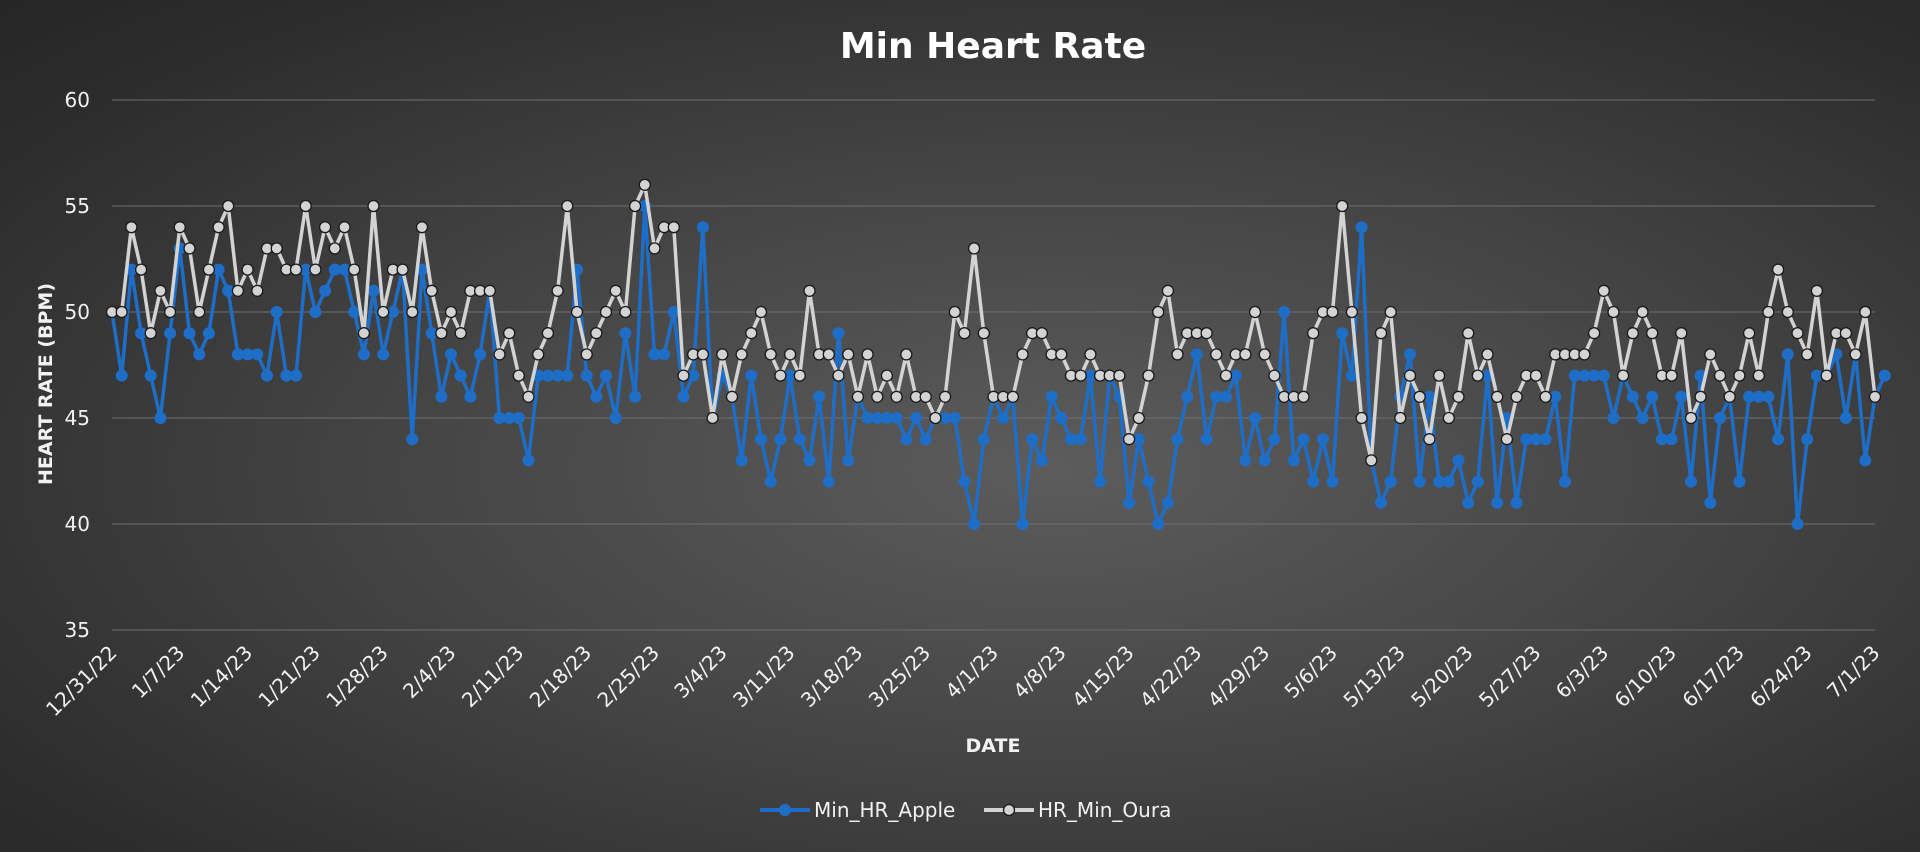 The height and width of the screenshot is (852, 1920). What do you see at coordinates (899, 676) in the screenshot?
I see `x-tick-label: 3/25/23` at bounding box center [899, 676].